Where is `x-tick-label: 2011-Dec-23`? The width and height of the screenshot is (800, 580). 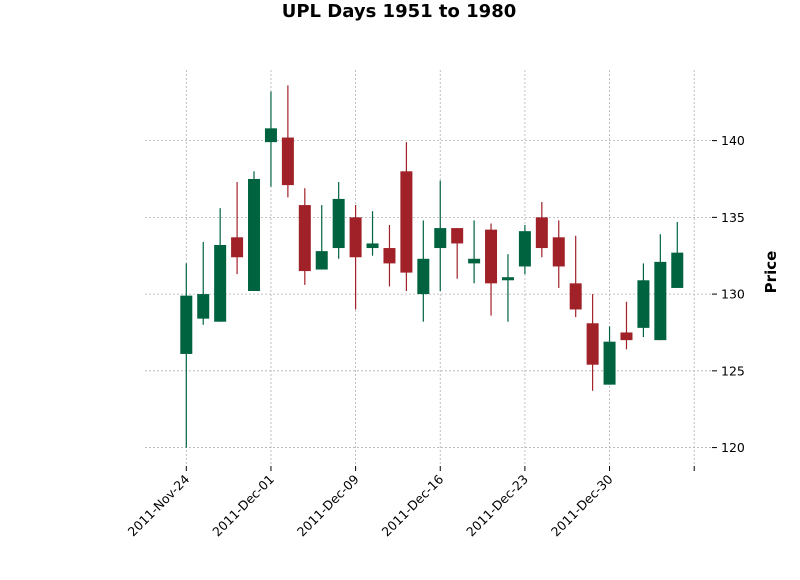 x-tick-label: 2011-Dec-23 is located at coordinates (497, 506).